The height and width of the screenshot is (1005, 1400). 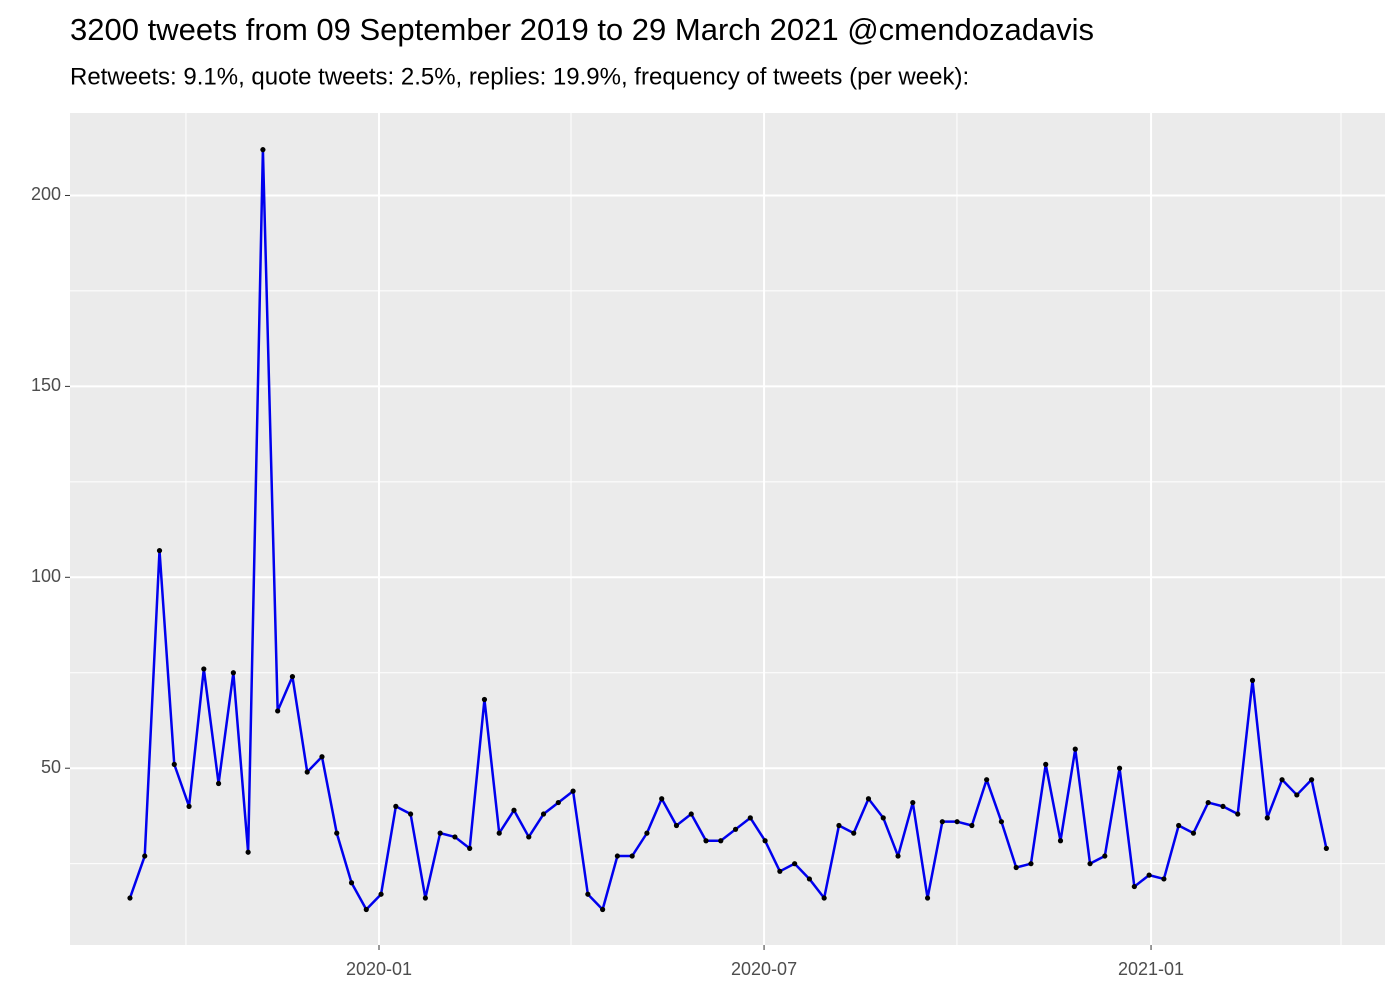 I want to click on y-tick-label: 100, so click(x=46, y=576).